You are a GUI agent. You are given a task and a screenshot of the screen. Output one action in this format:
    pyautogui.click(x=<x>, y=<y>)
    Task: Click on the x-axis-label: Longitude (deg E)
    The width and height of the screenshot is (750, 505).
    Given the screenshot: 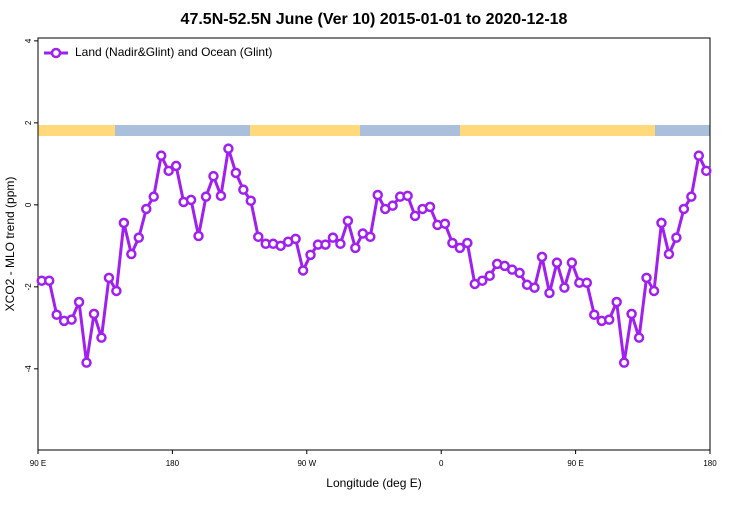 What is the action you would take?
    pyautogui.click(x=373, y=483)
    